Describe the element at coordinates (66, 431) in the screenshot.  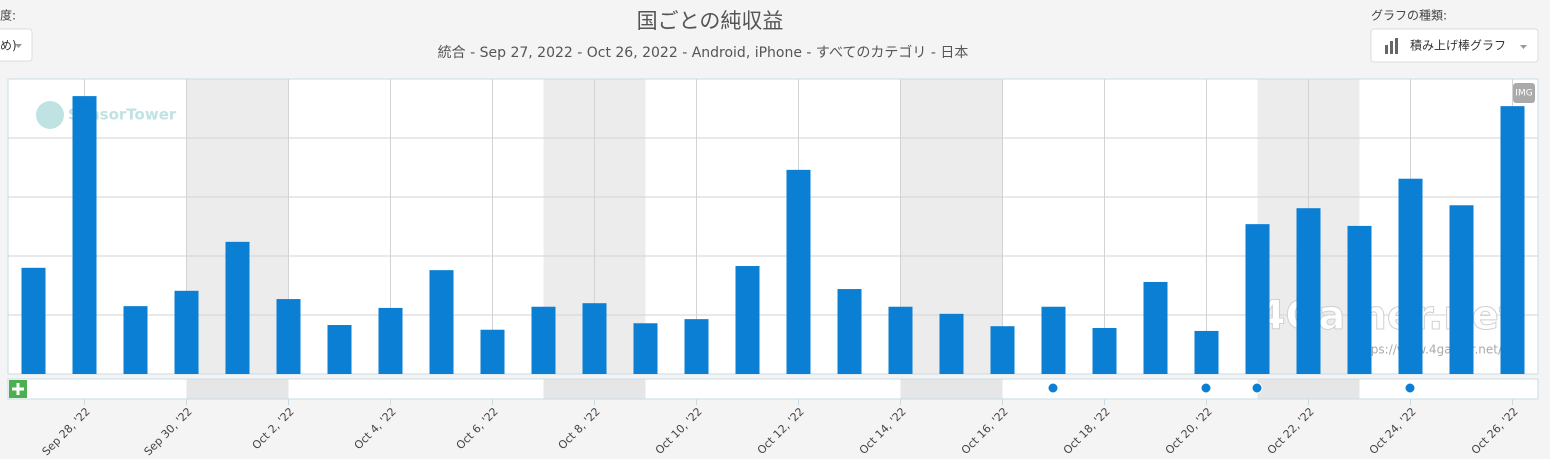
I see `x-tick-label: Sep 28, '22` at that location.